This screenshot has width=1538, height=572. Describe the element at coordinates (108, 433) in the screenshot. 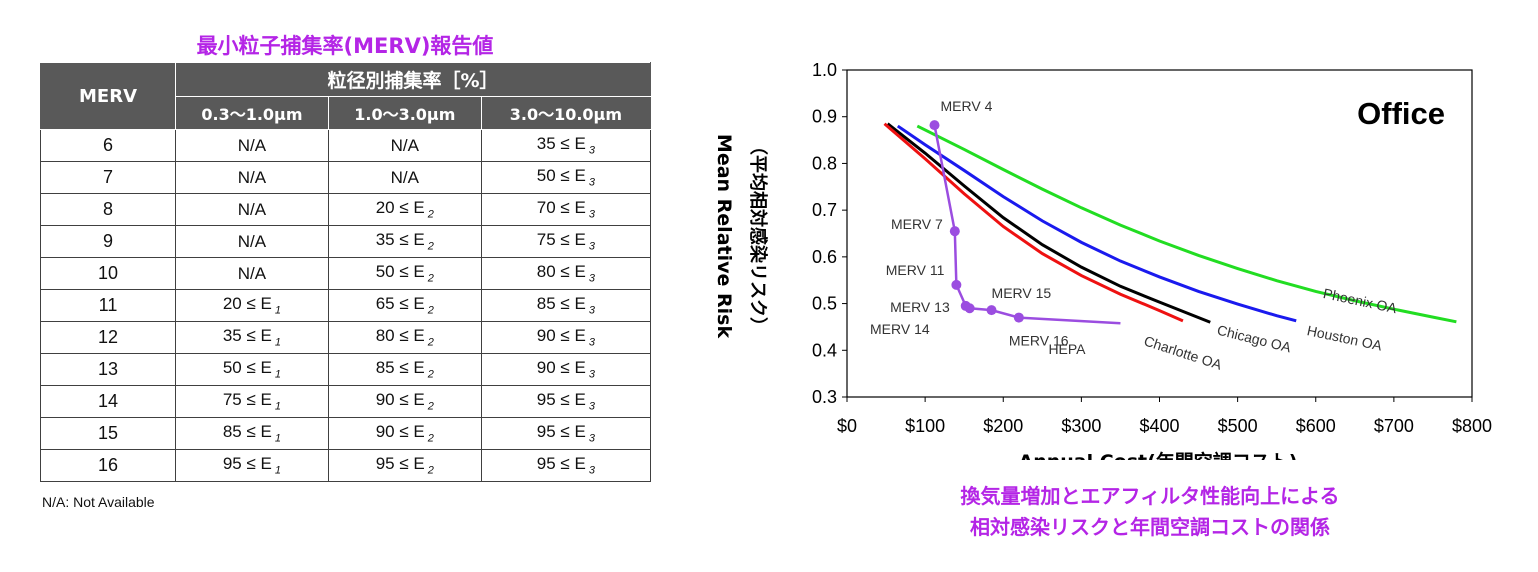

I see `merv-value: 15` at that location.